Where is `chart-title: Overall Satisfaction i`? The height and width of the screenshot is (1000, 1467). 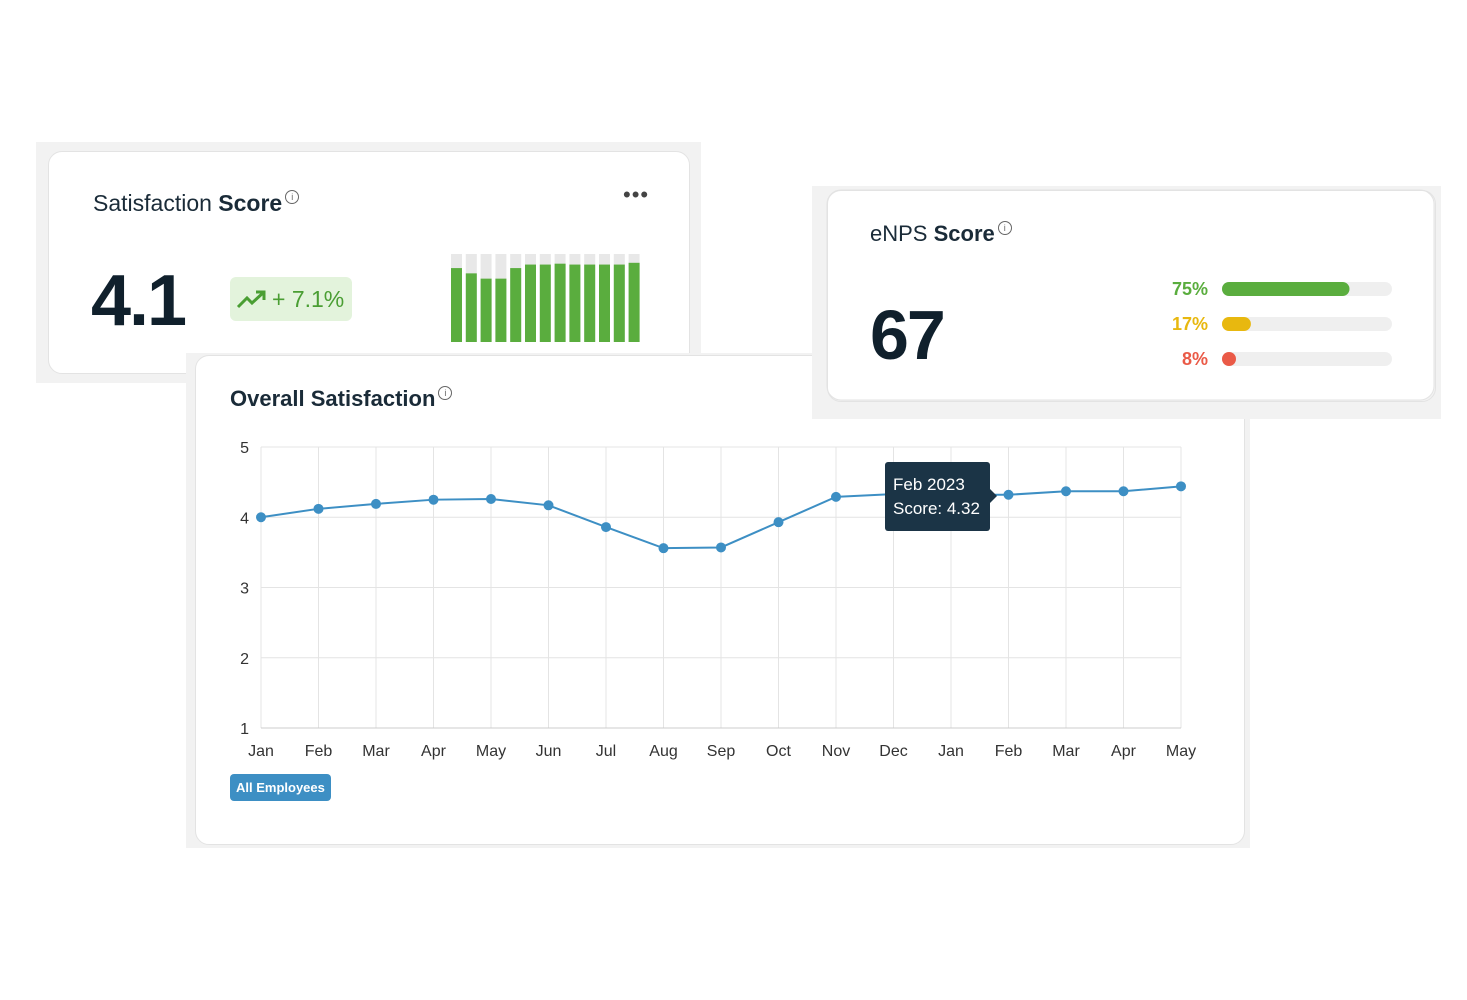 chart-title: Overall Satisfaction i is located at coordinates (341, 399).